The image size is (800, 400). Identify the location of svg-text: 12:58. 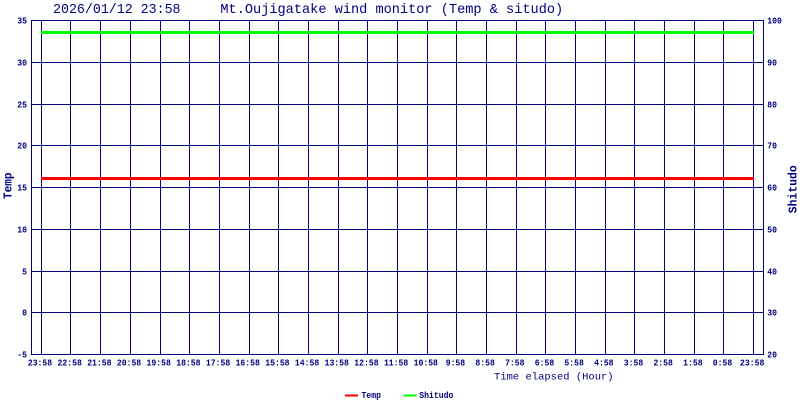
(366, 363).